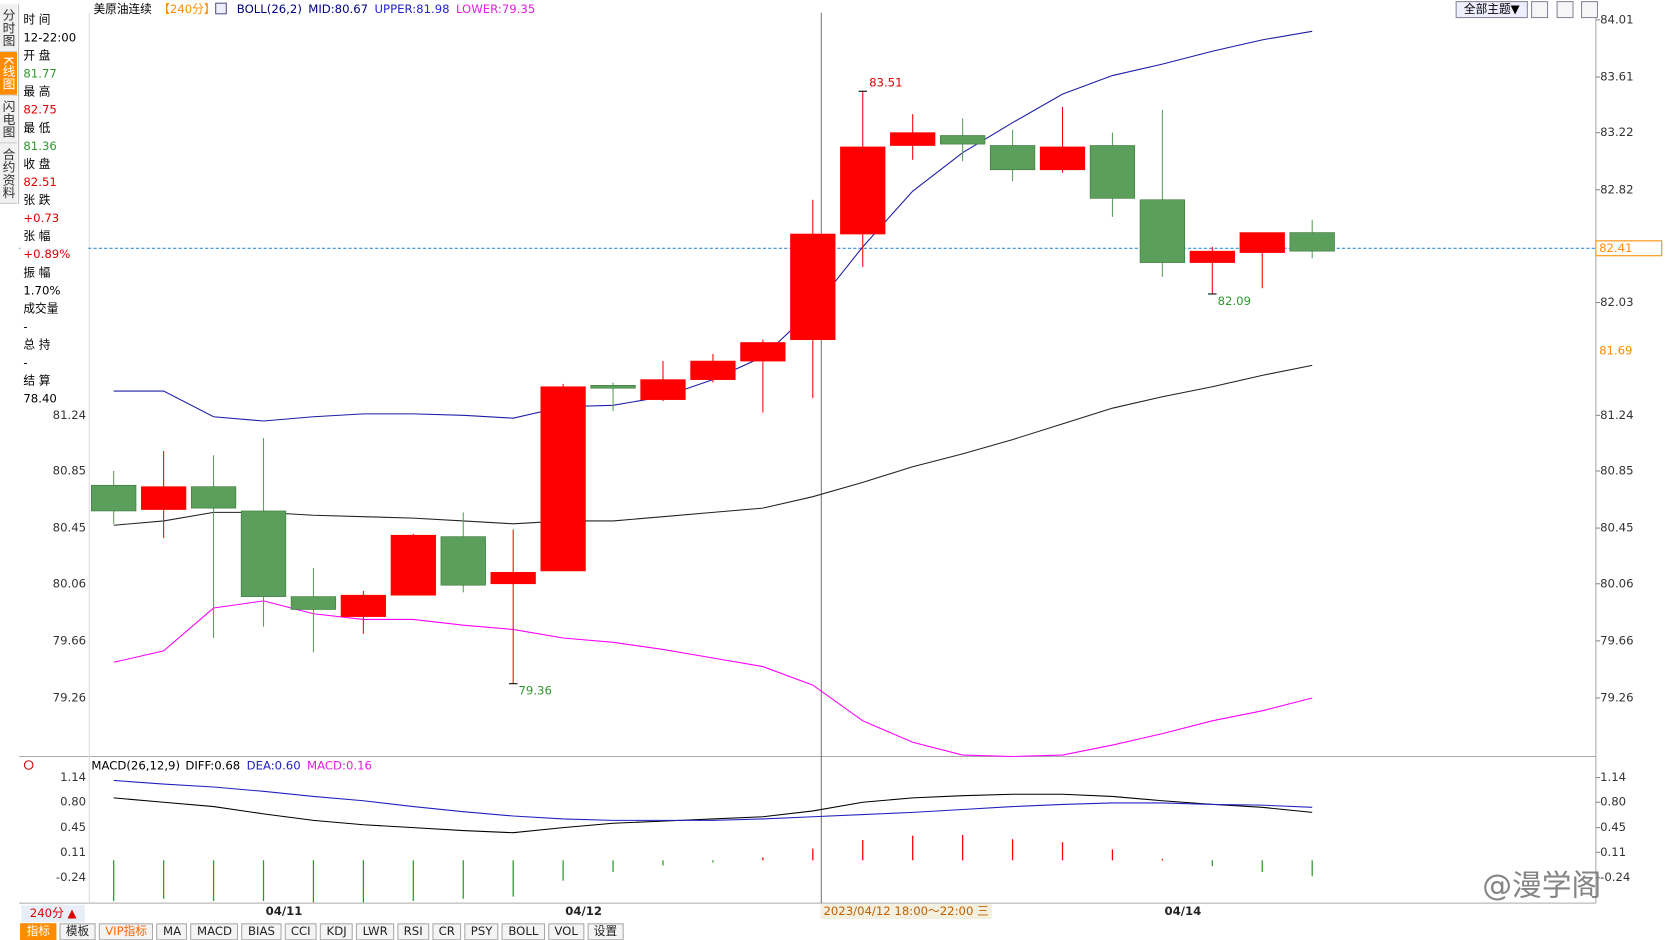 This screenshot has width=1666, height=940. Describe the element at coordinates (123, 9) in the screenshot. I see `chart-title: 美原油连续` at that location.